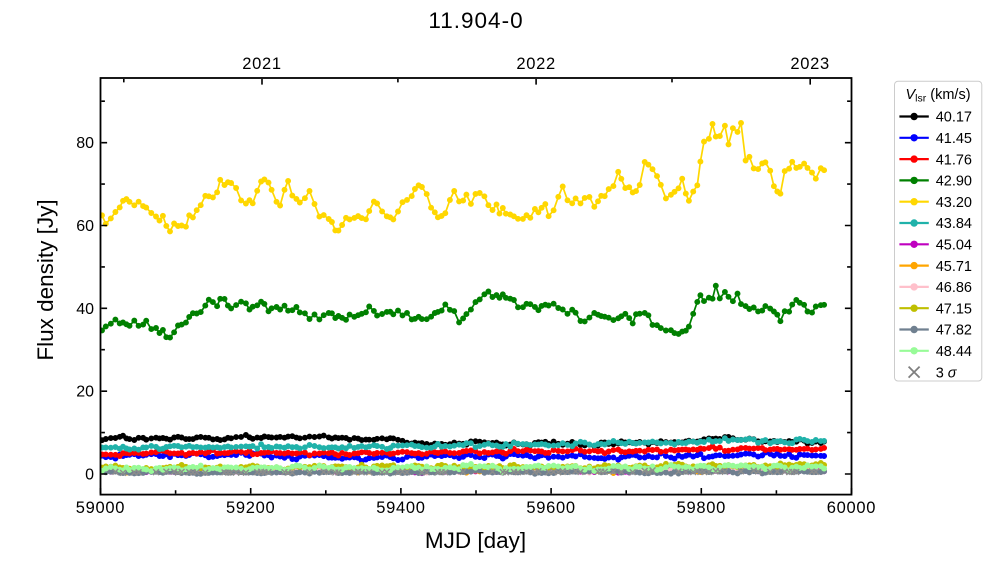 The height and width of the screenshot is (562, 1000). Describe the element at coordinates (89, 475) in the screenshot. I see `svg-text: 0` at that location.